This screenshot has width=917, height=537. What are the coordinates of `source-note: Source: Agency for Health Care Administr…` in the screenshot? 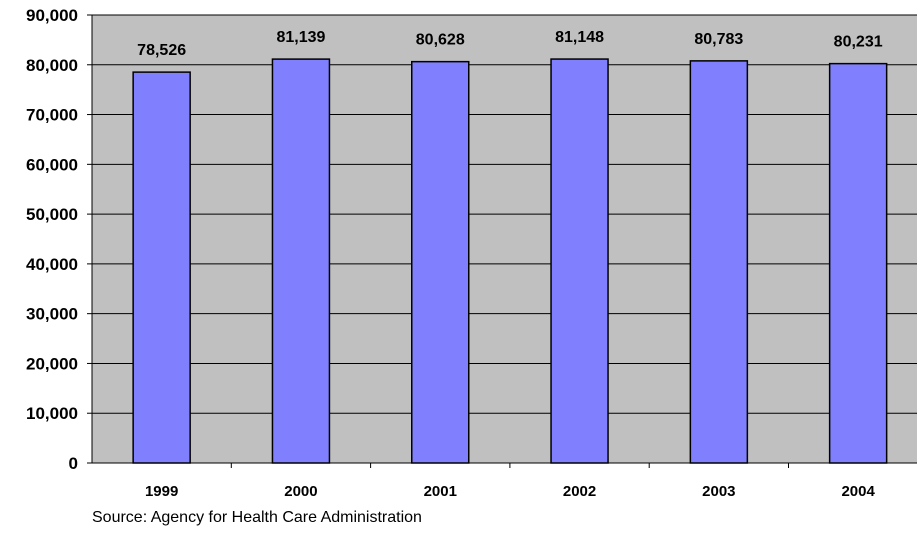 It's located at (257, 517).